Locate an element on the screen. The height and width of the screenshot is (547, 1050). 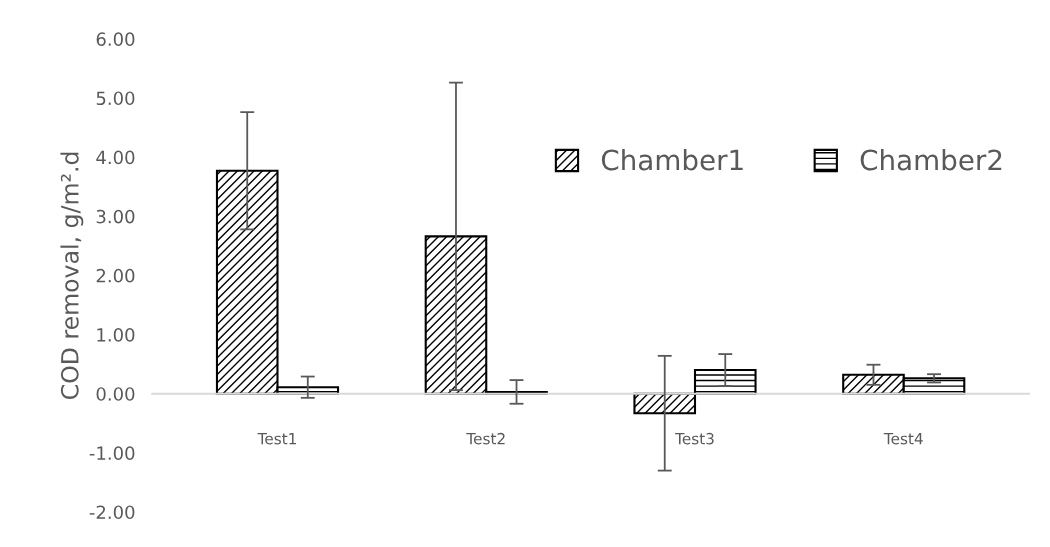
y-axis-title: COD removal, g/m².d is located at coordinates (72, 275).